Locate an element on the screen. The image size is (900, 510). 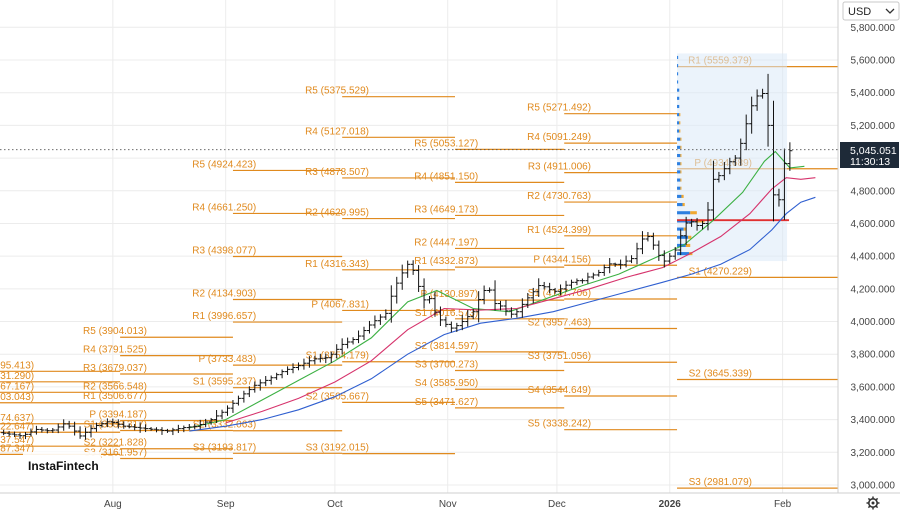
price-tick-label: 4,400.000 is located at coordinates (873, 257).